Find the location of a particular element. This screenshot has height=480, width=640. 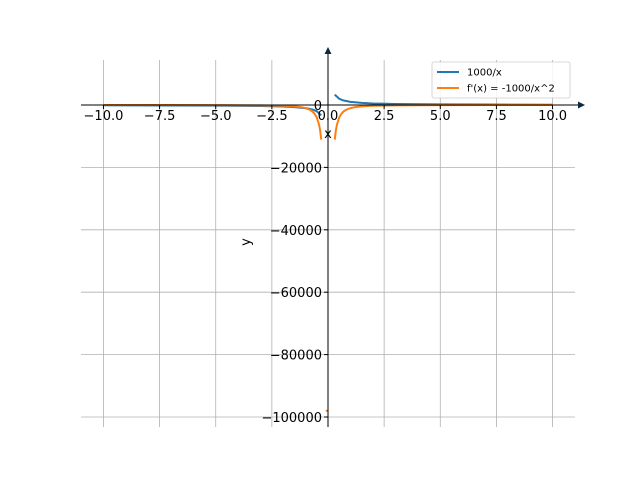

y-axis-arrow-icon is located at coordinates (328, 50).